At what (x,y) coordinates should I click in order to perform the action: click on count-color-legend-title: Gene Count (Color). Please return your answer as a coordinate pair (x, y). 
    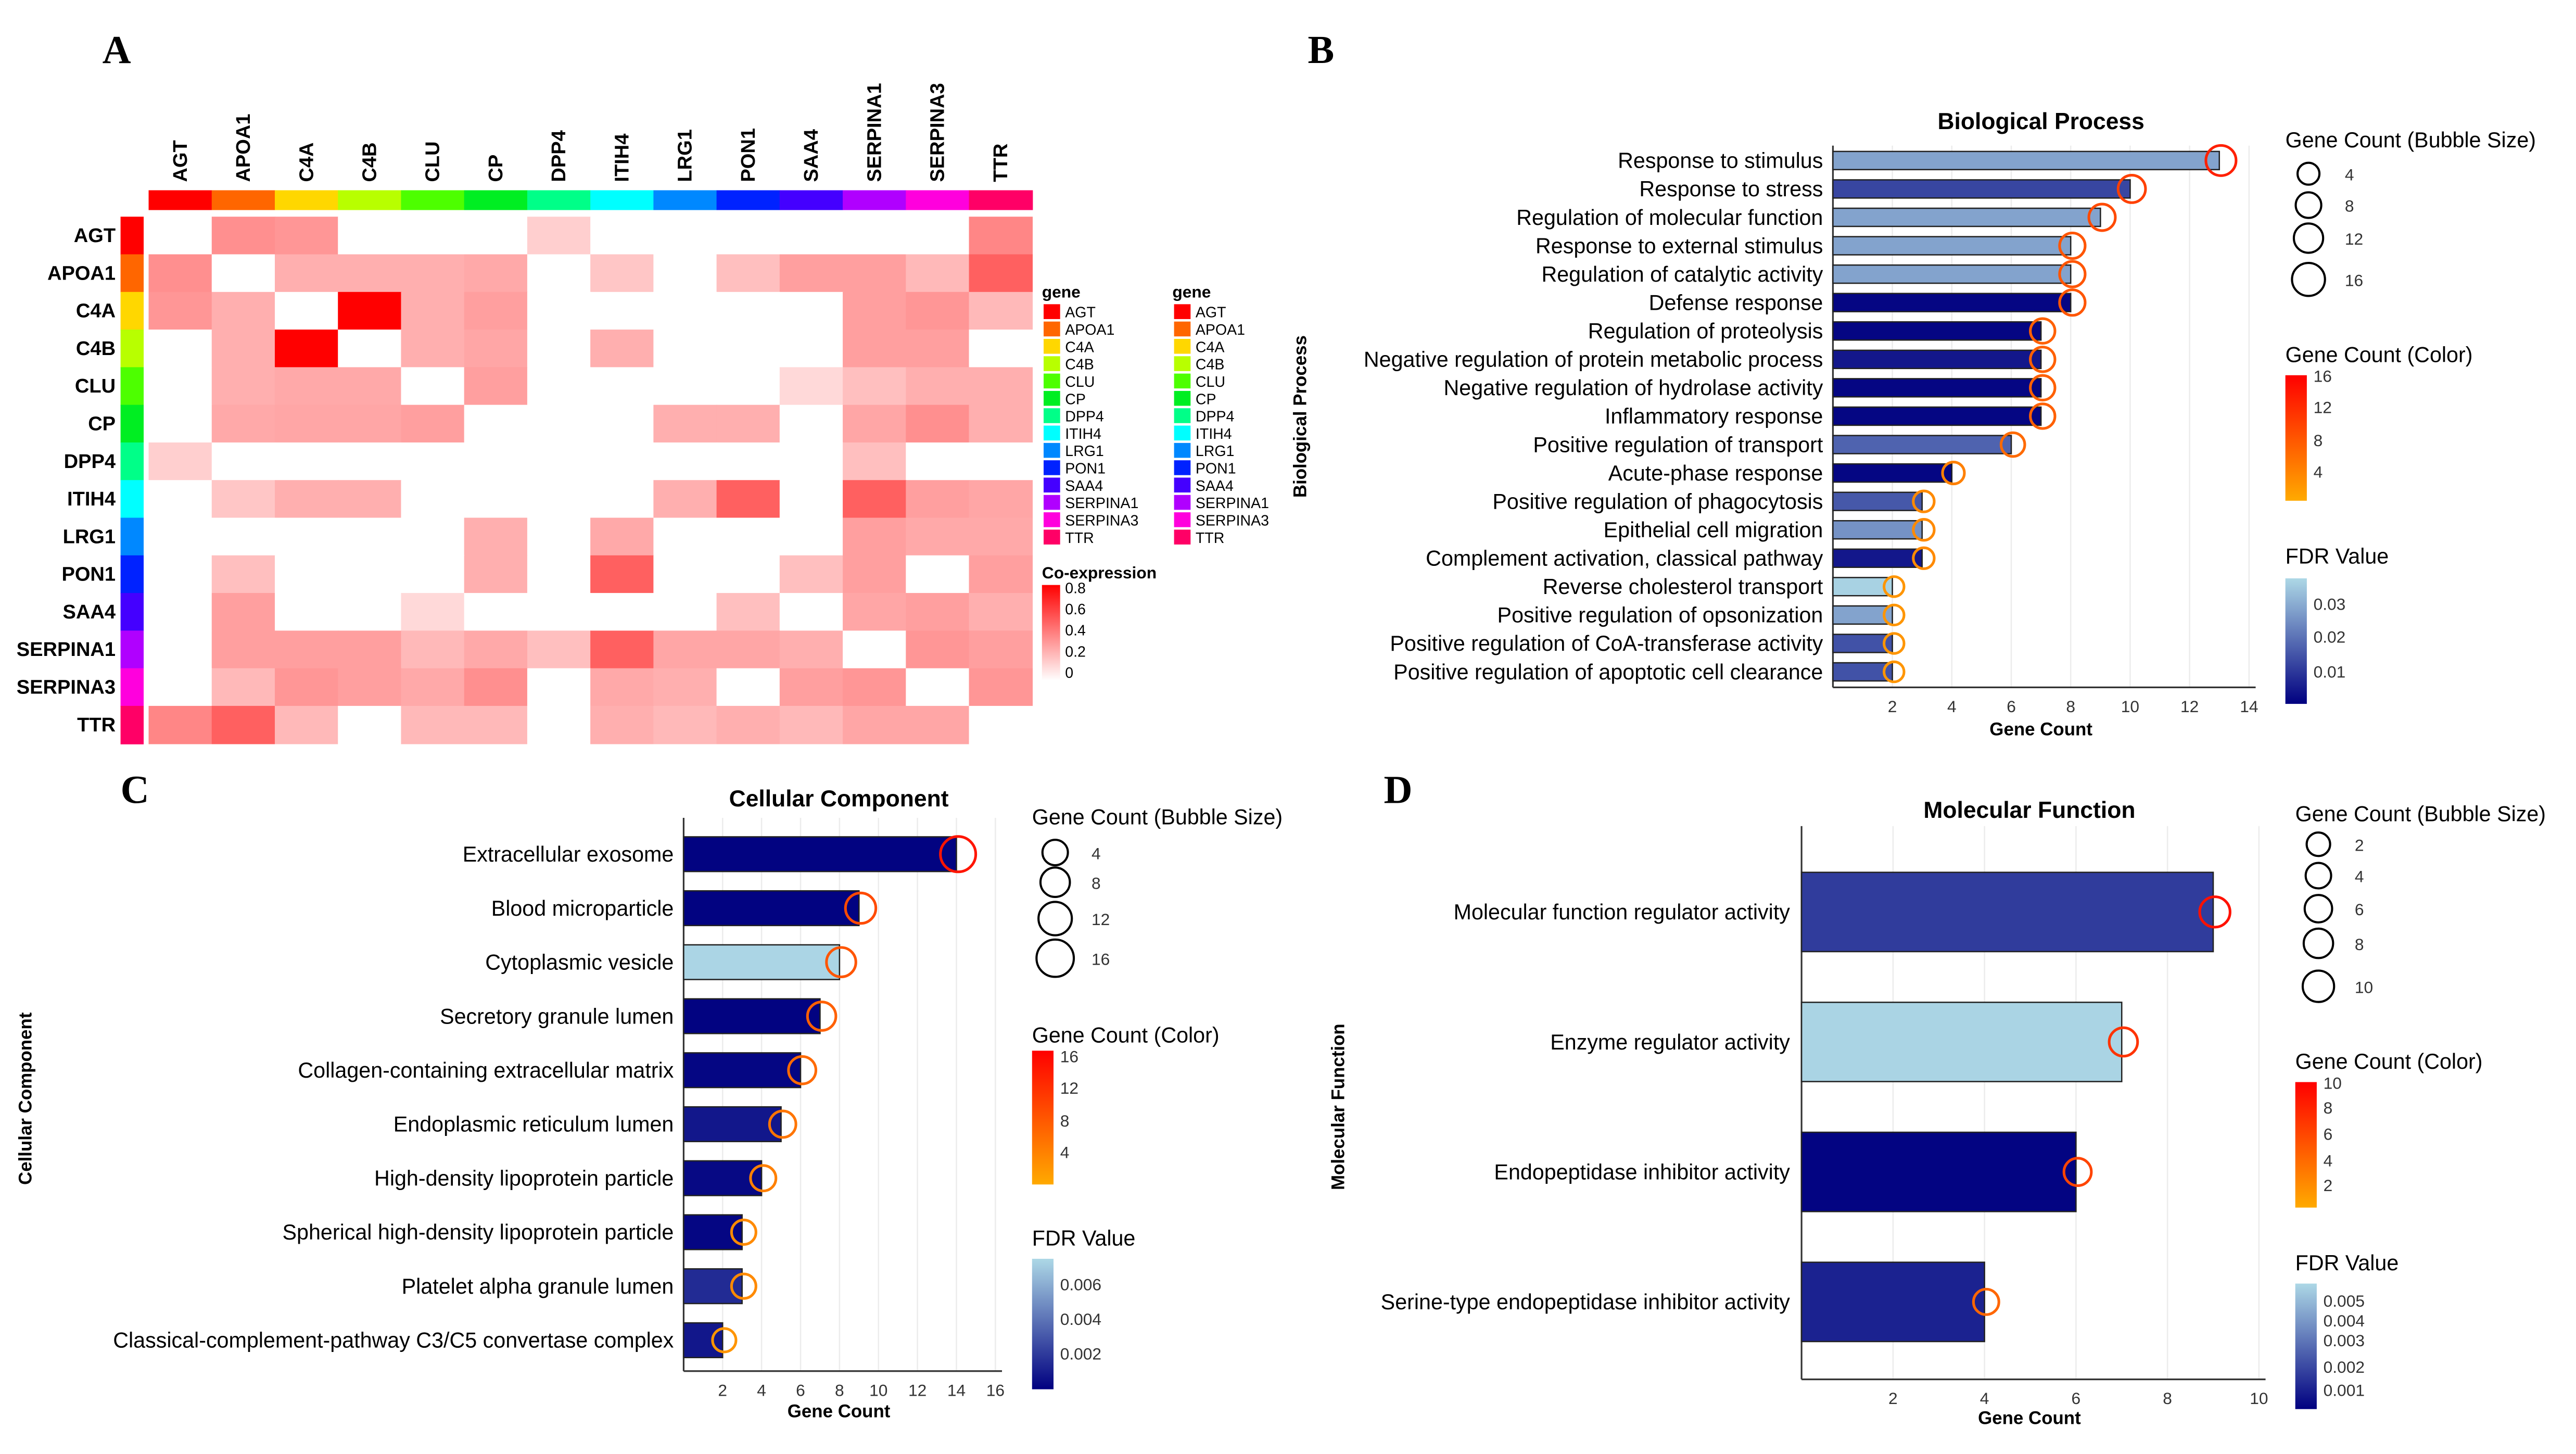
    Looking at the image, I should click on (2389, 1062).